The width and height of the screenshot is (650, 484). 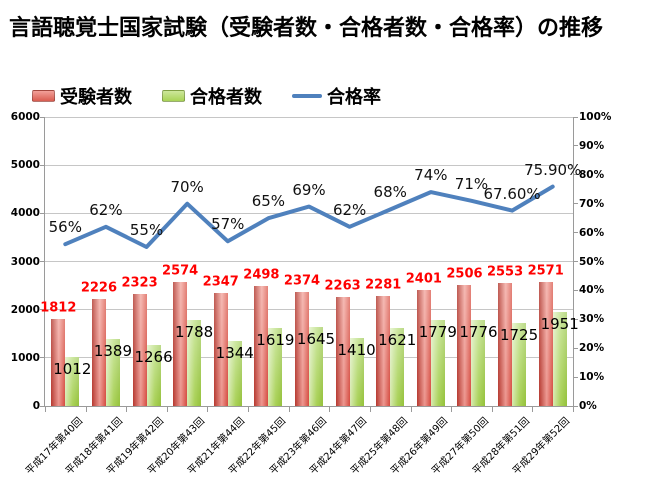 I want to click on pass-rate-label: 75.90%, so click(x=553, y=169).